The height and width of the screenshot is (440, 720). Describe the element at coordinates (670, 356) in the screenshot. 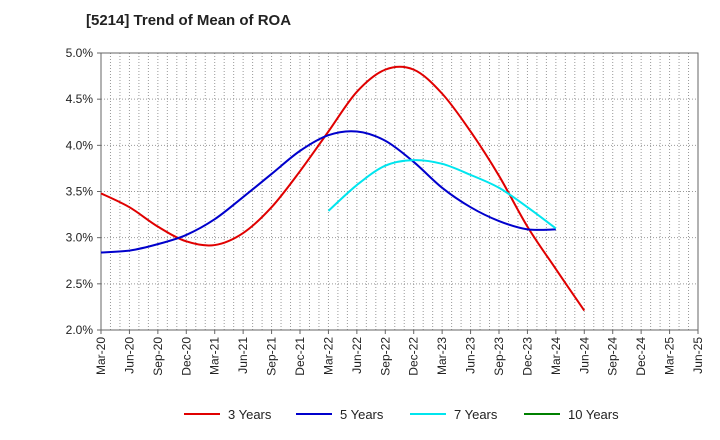

I see `x-tick-label: Mar-25` at that location.